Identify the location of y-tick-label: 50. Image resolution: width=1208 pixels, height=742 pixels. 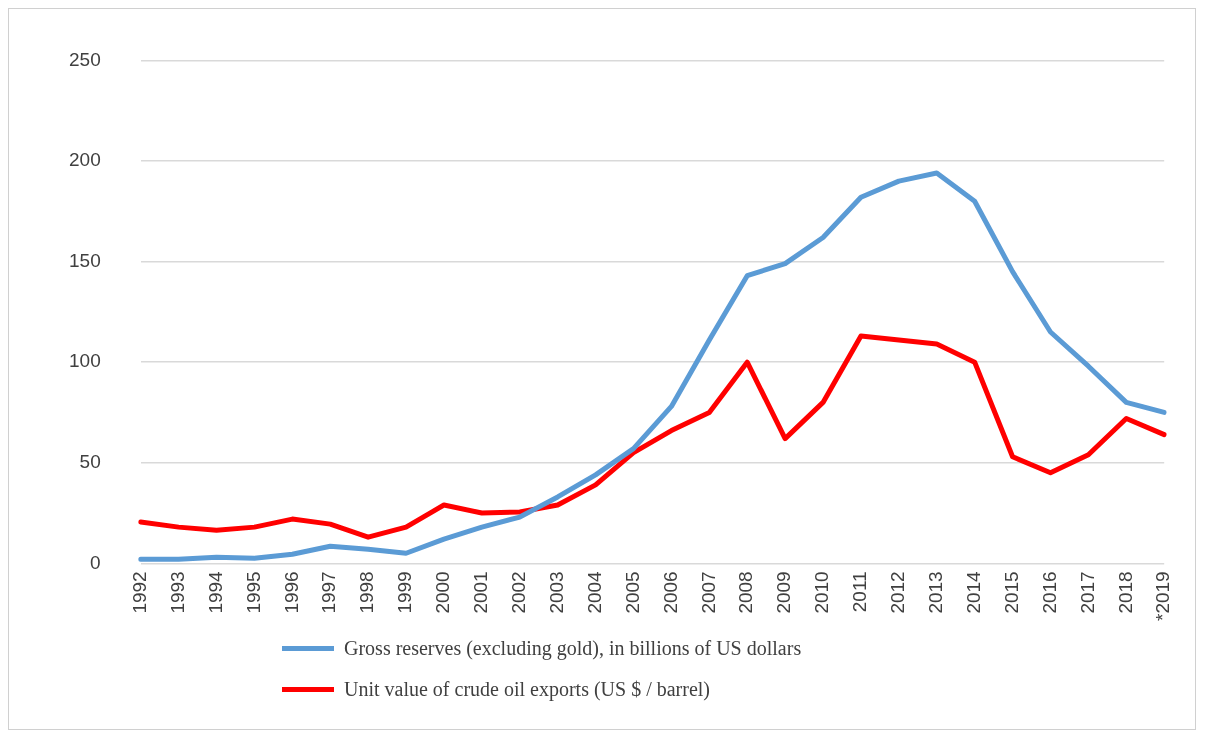
(90, 461).